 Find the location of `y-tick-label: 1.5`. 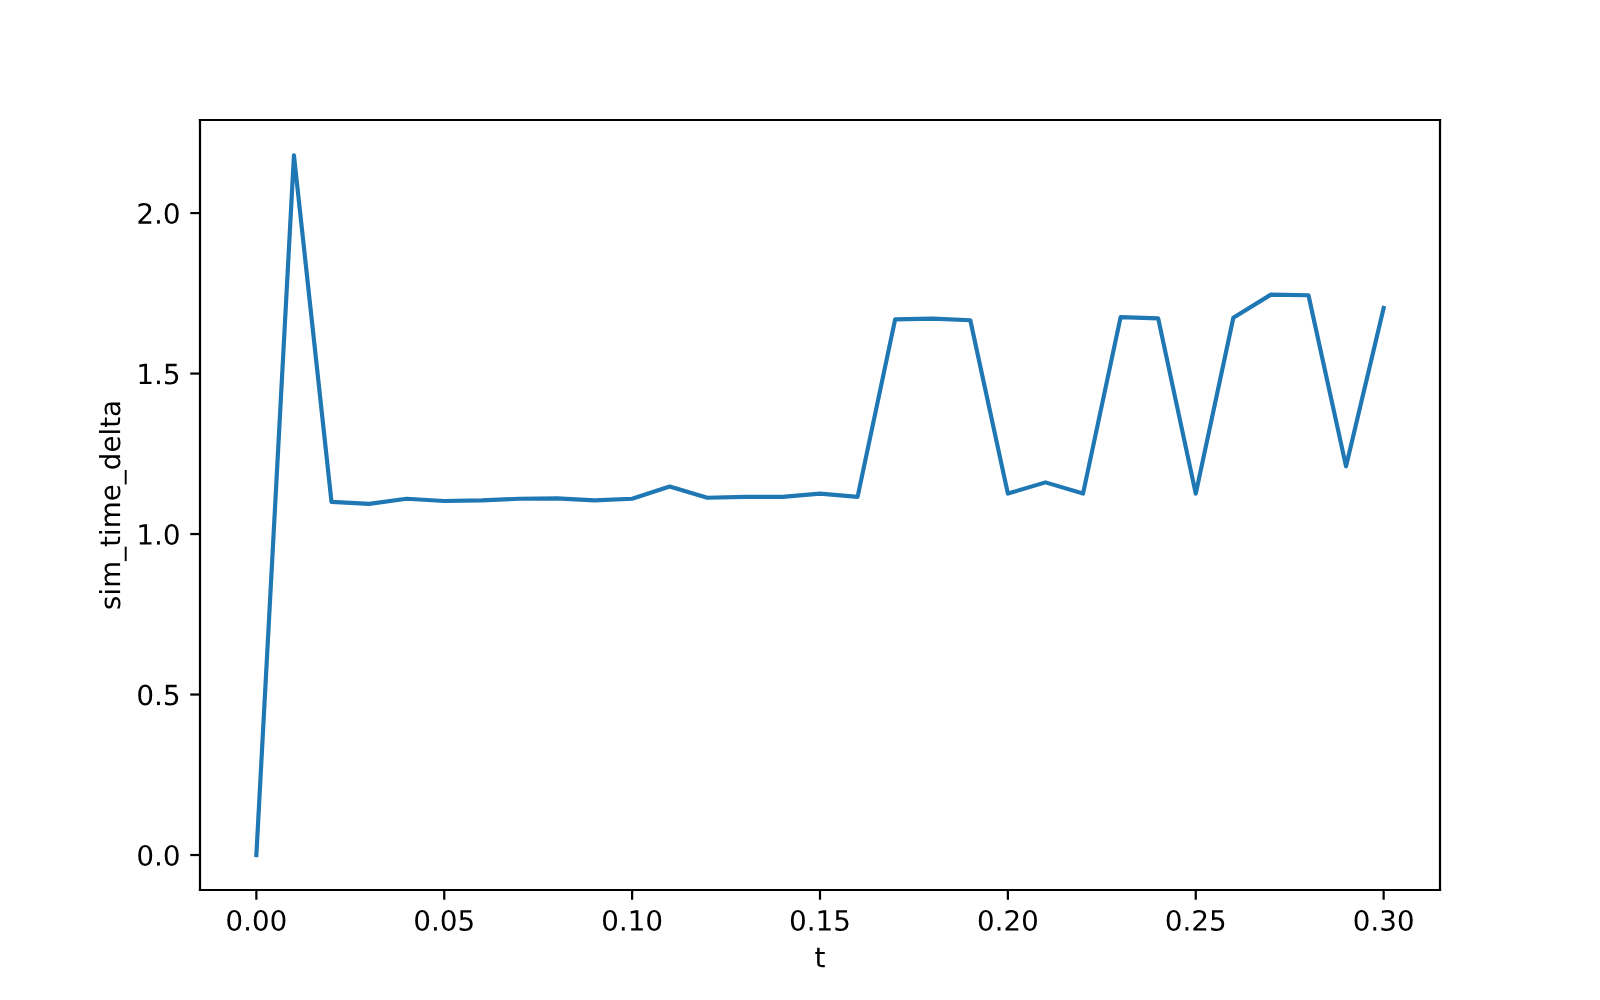

y-tick-label: 1.5 is located at coordinates (159, 374).